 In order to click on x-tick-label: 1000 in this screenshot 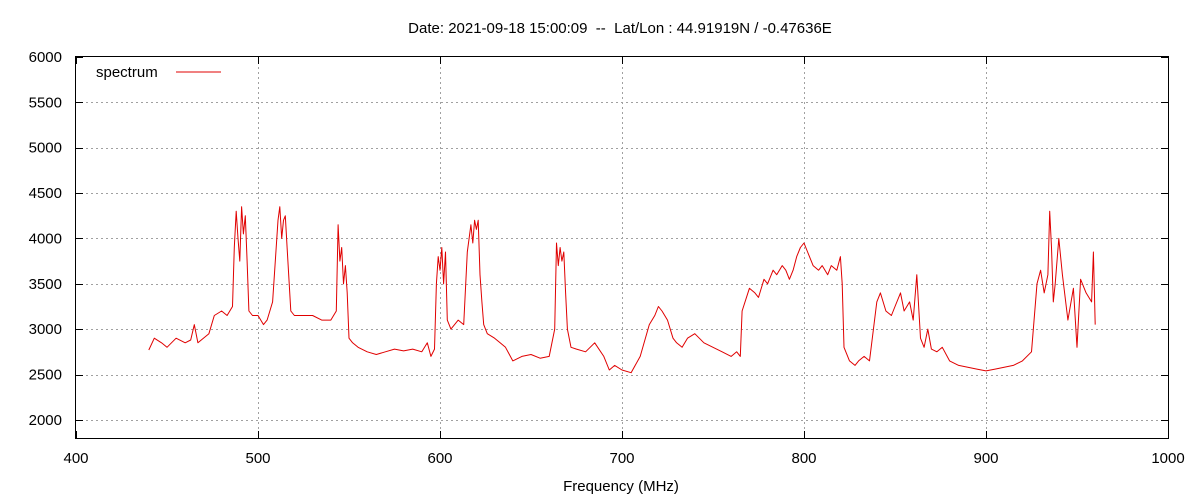, I will do `click(1167, 458)`.